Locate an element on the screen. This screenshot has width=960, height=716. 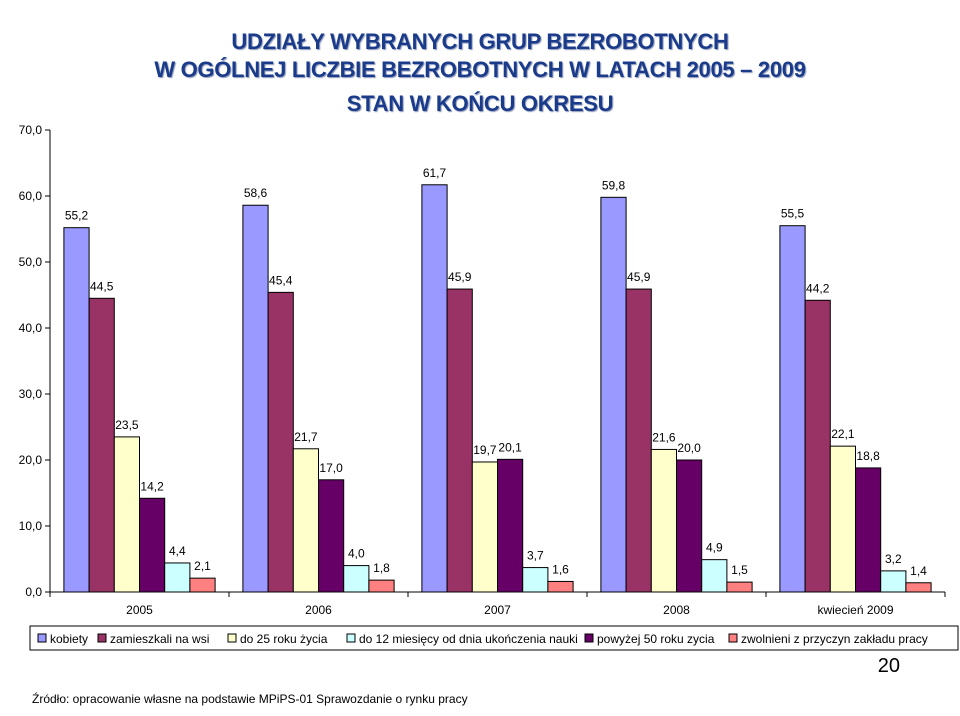
bar-value-label: 22,1 is located at coordinates (843, 434).